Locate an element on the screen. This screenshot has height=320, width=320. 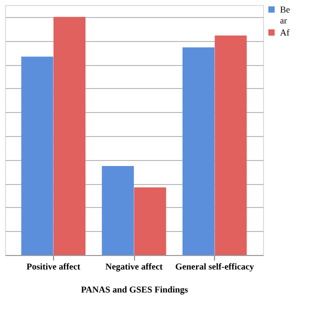
x-tick-label: General self-efficacy is located at coordinates (214, 267).